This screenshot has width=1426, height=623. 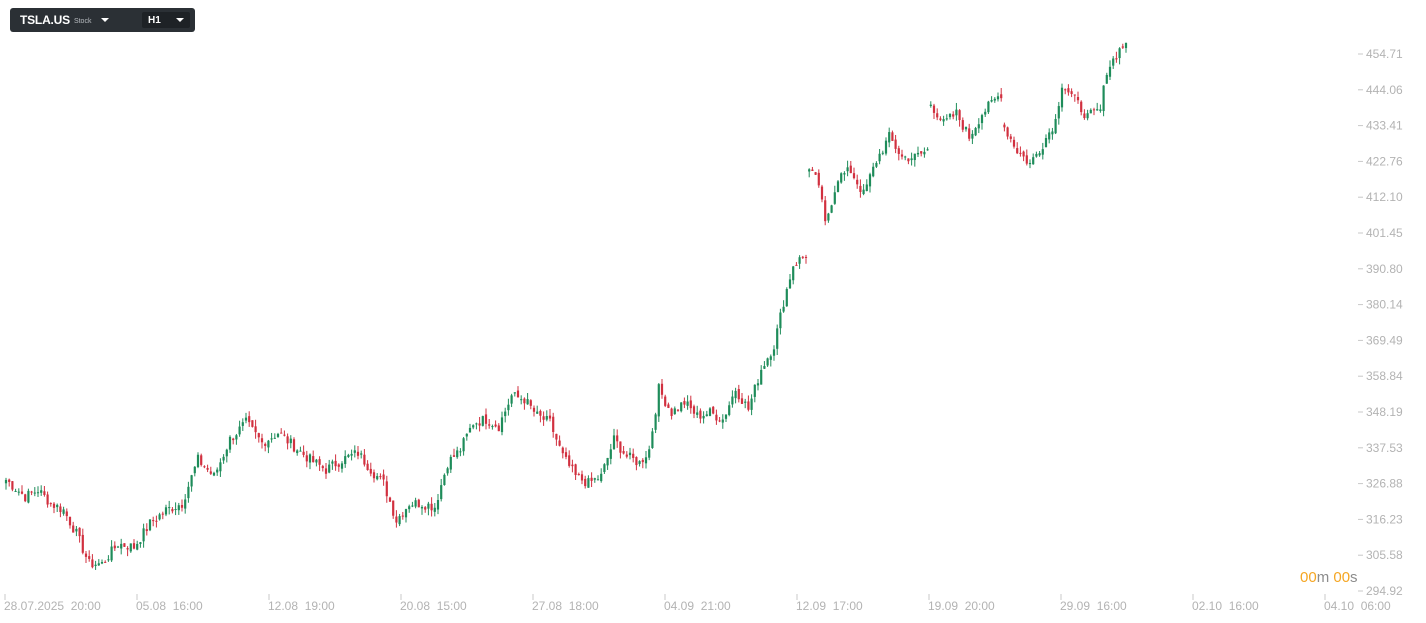 What do you see at coordinates (154, 20) in the screenshot?
I see `timeframe-label: H1` at bounding box center [154, 20].